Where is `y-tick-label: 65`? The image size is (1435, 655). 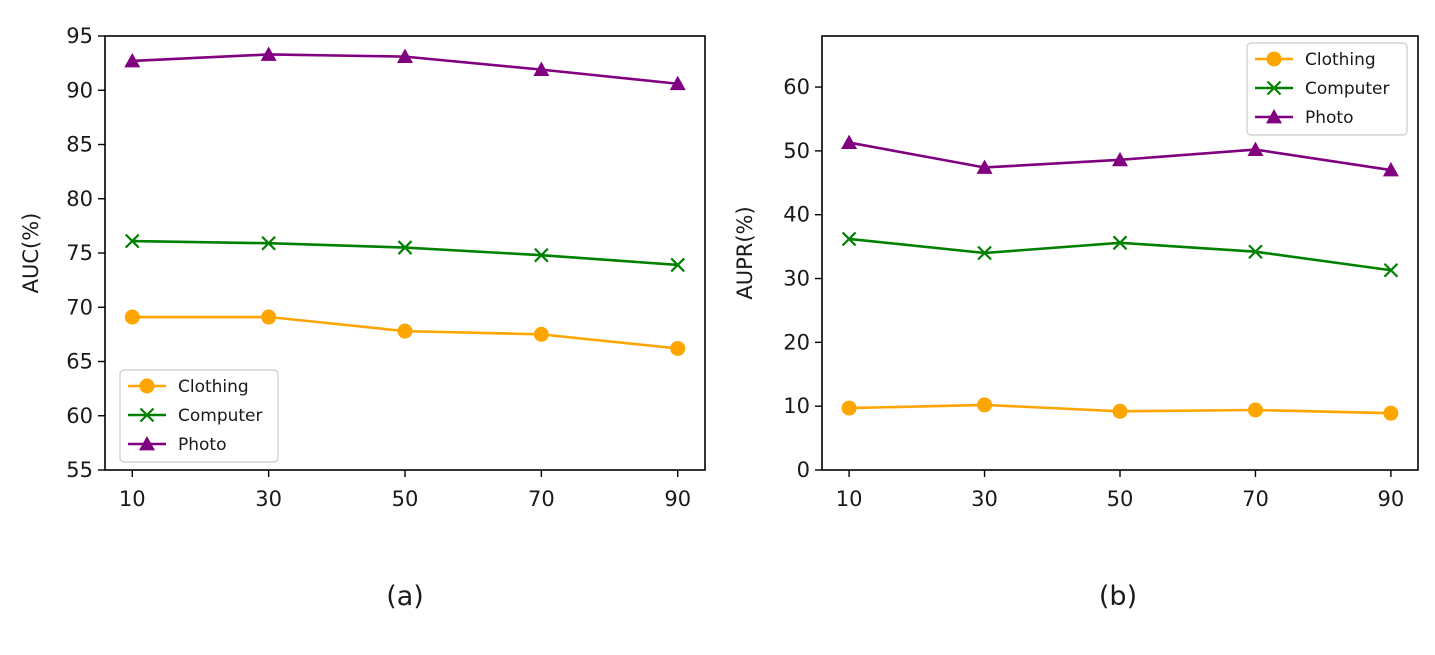
y-tick-label: 65 is located at coordinates (79, 362).